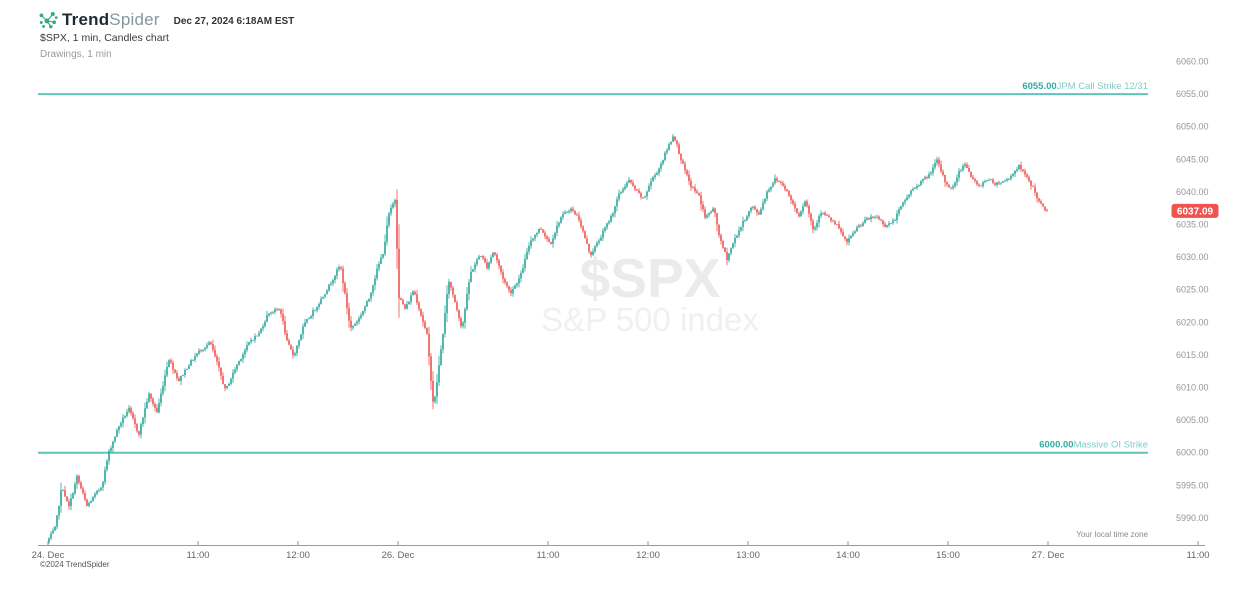 The image size is (1244, 591). I want to click on svg-text: S&P 500 index, so click(650, 319).